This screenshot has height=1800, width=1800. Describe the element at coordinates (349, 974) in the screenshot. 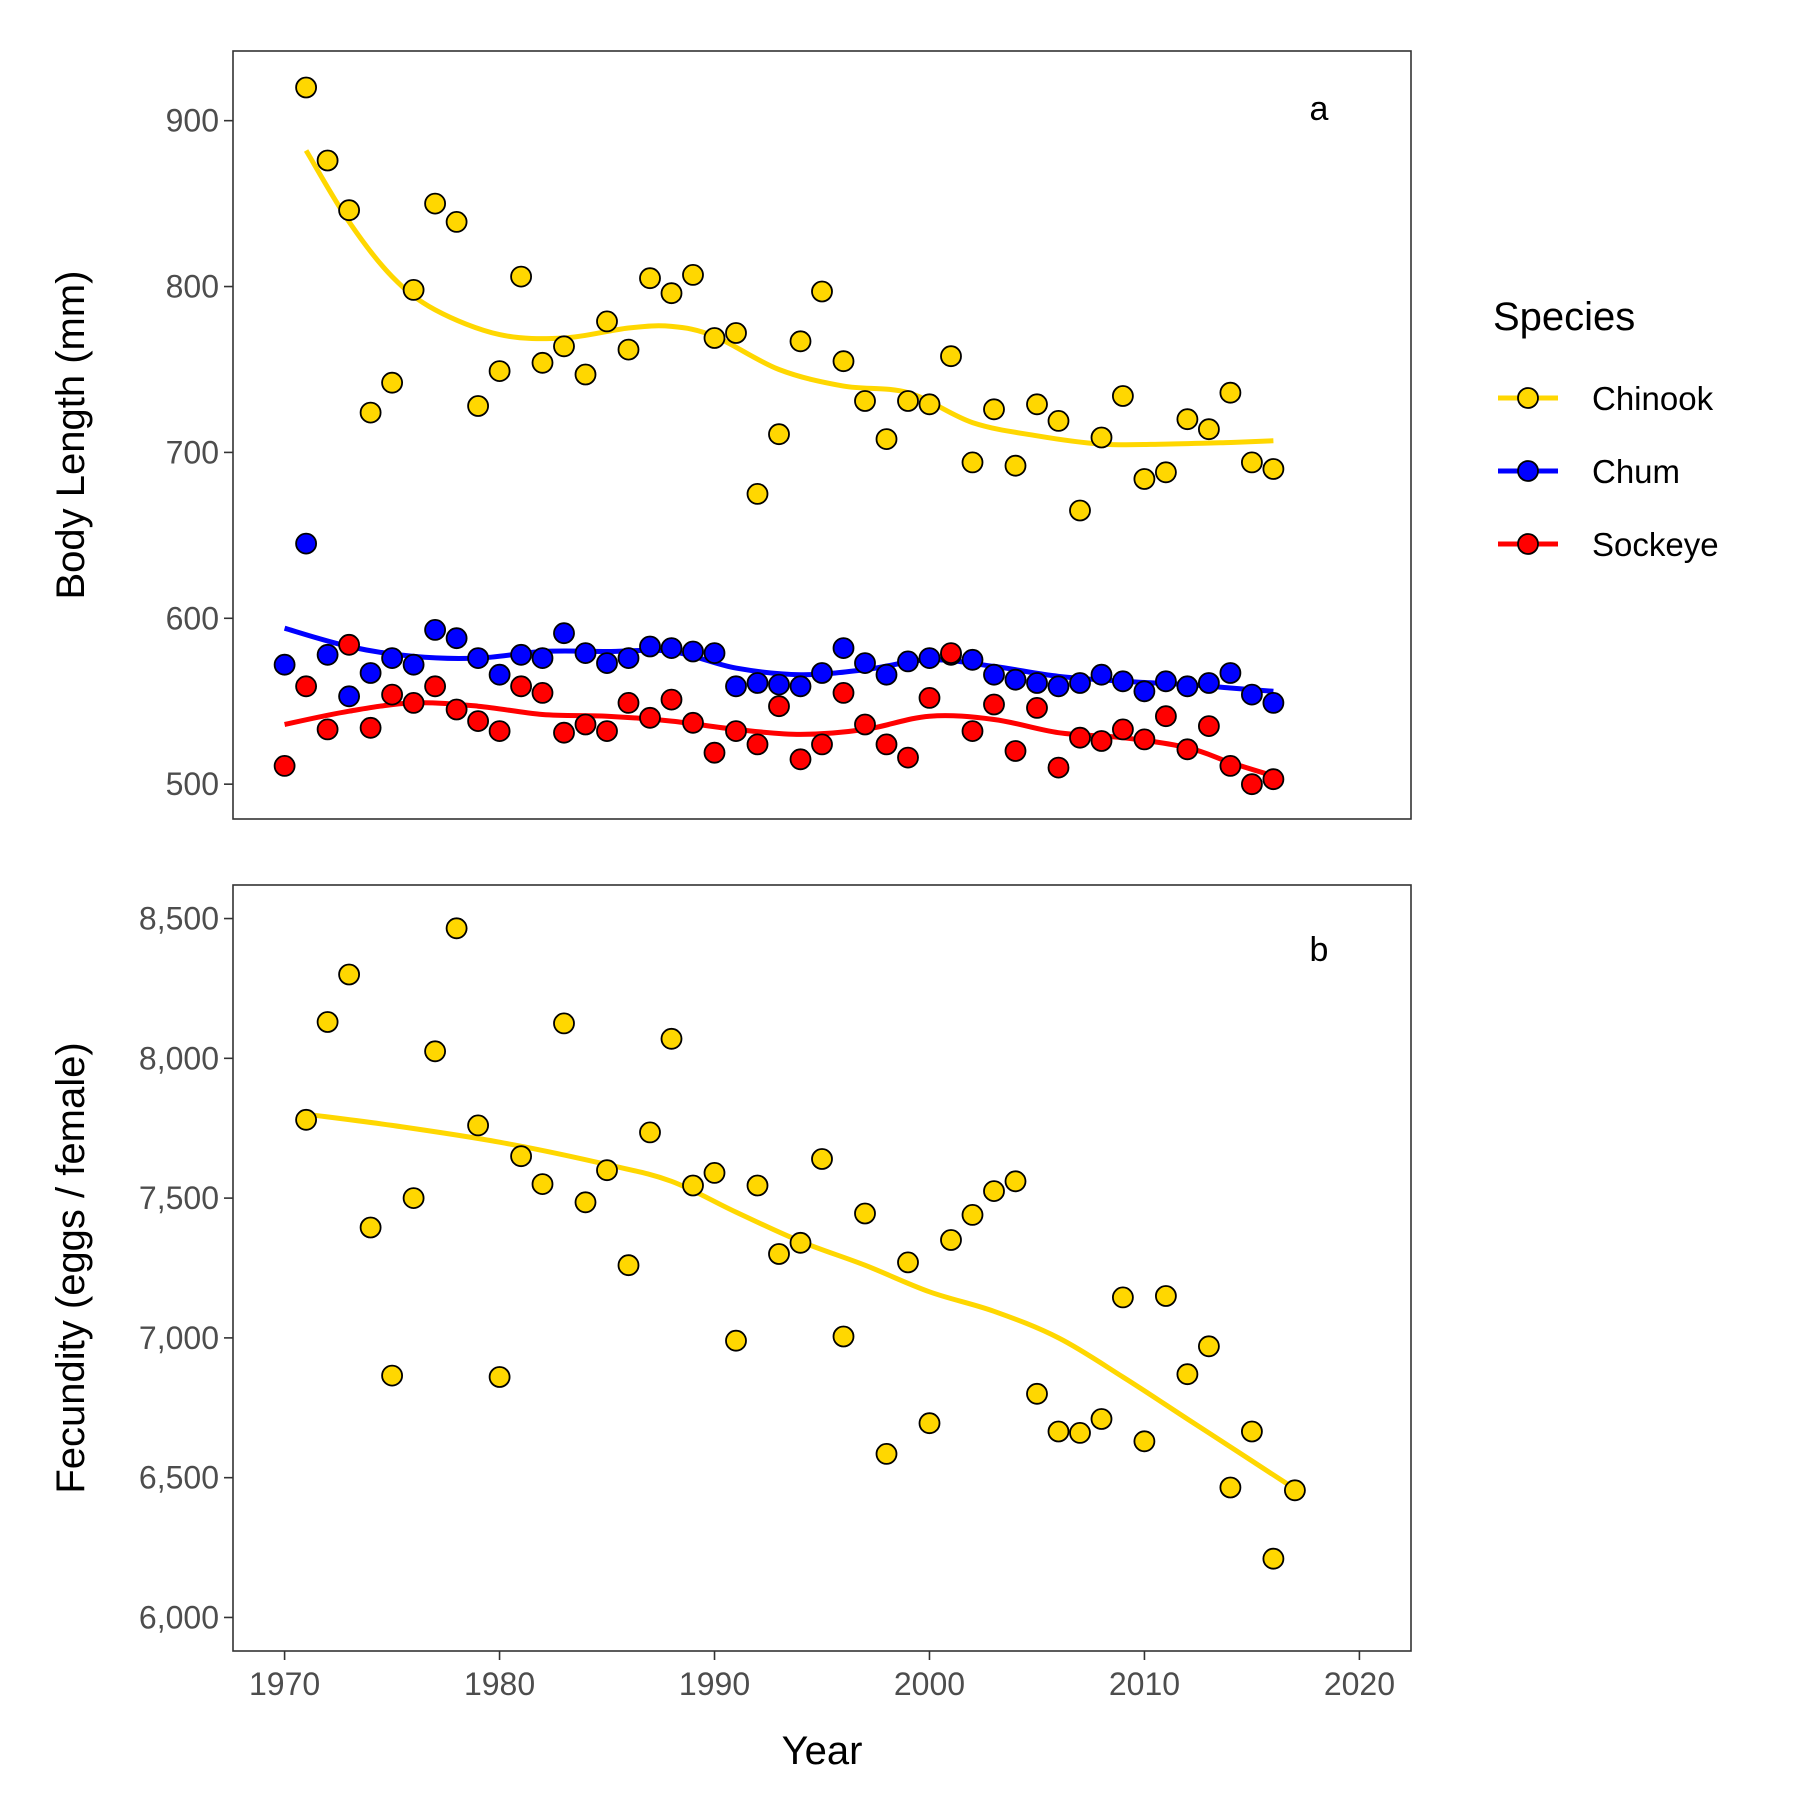

I see `point-chinook-1973-panel-b` at that location.